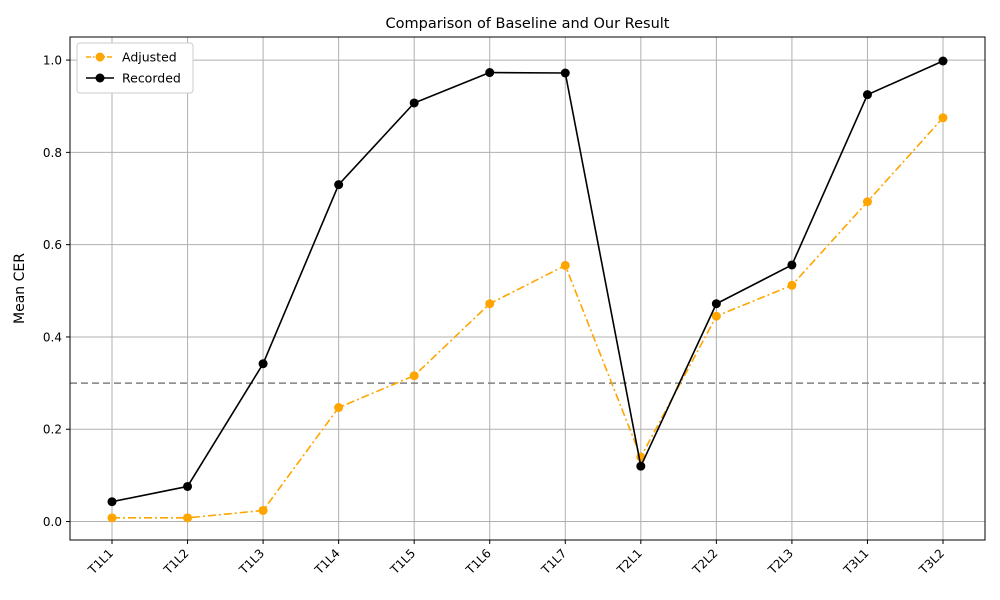  What do you see at coordinates (151, 78) in the screenshot?
I see `legend-recorded-label: Recorded` at bounding box center [151, 78].